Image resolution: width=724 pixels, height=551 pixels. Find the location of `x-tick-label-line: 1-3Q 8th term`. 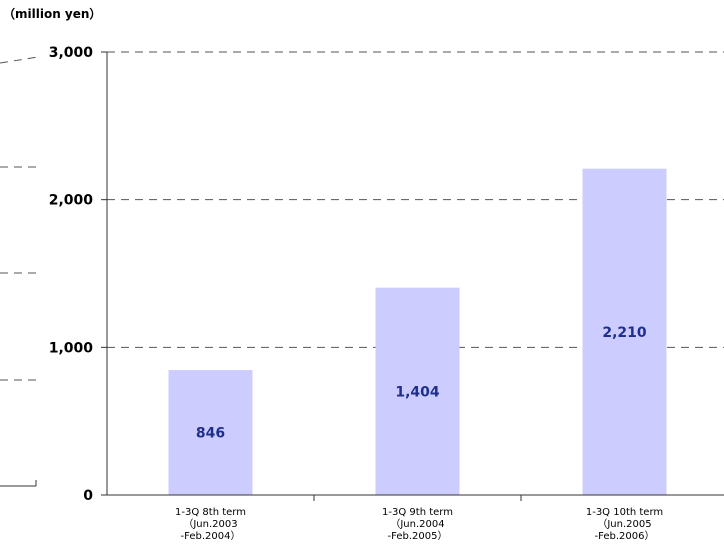

x-tick-label-line: 1-3Q 8th term is located at coordinates (210, 512).